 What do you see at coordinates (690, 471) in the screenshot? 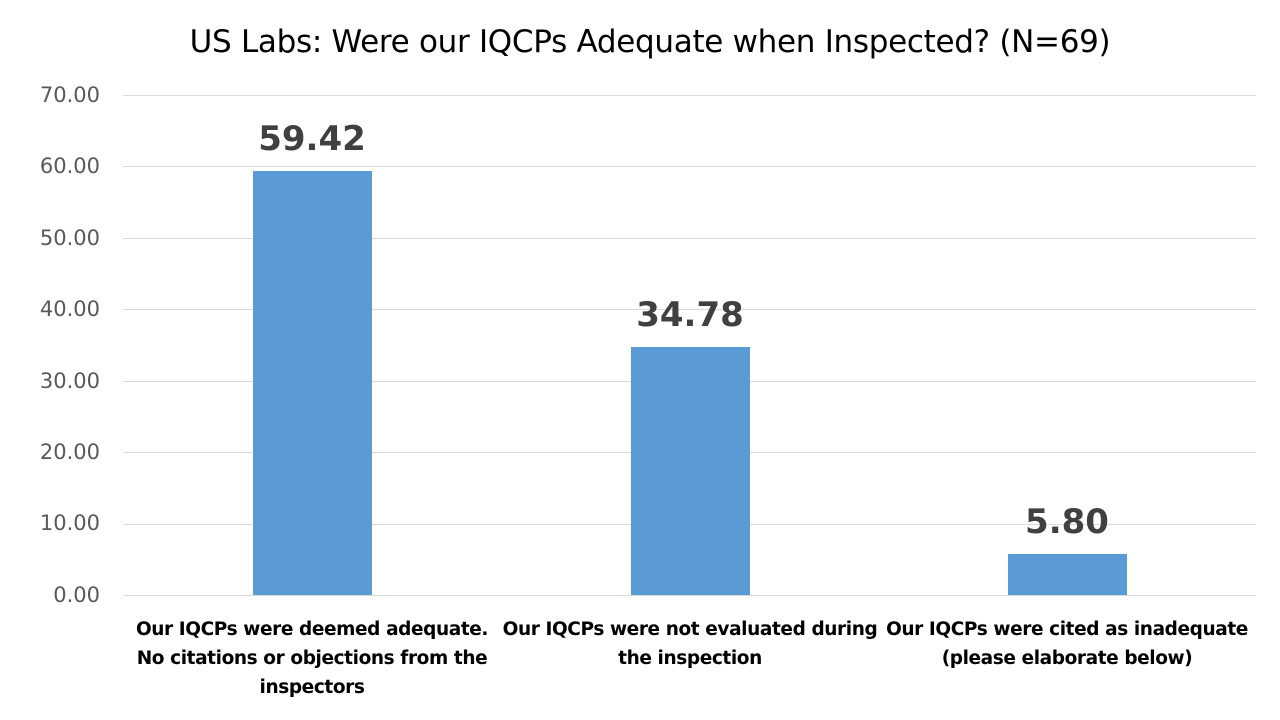
I see `bar-not-evaluated` at bounding box center [690, 471].